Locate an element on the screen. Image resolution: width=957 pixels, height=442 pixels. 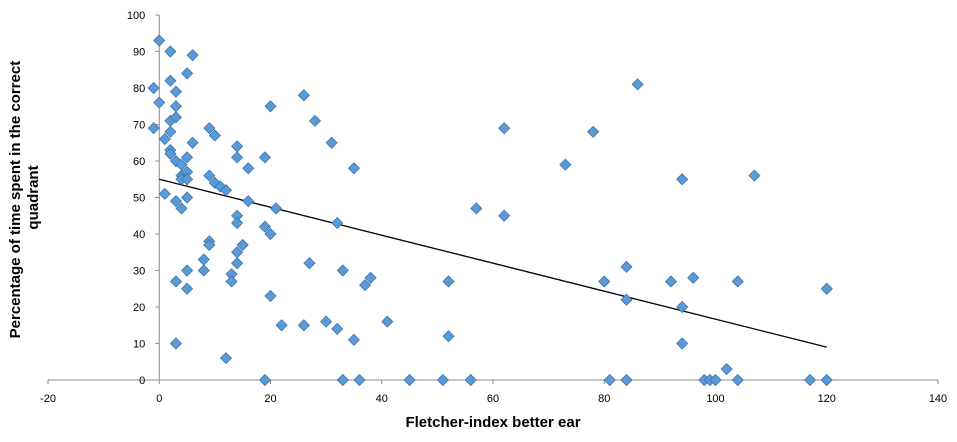
y-axis-title-line-2: quadrant is located at coordinates (33, 197).